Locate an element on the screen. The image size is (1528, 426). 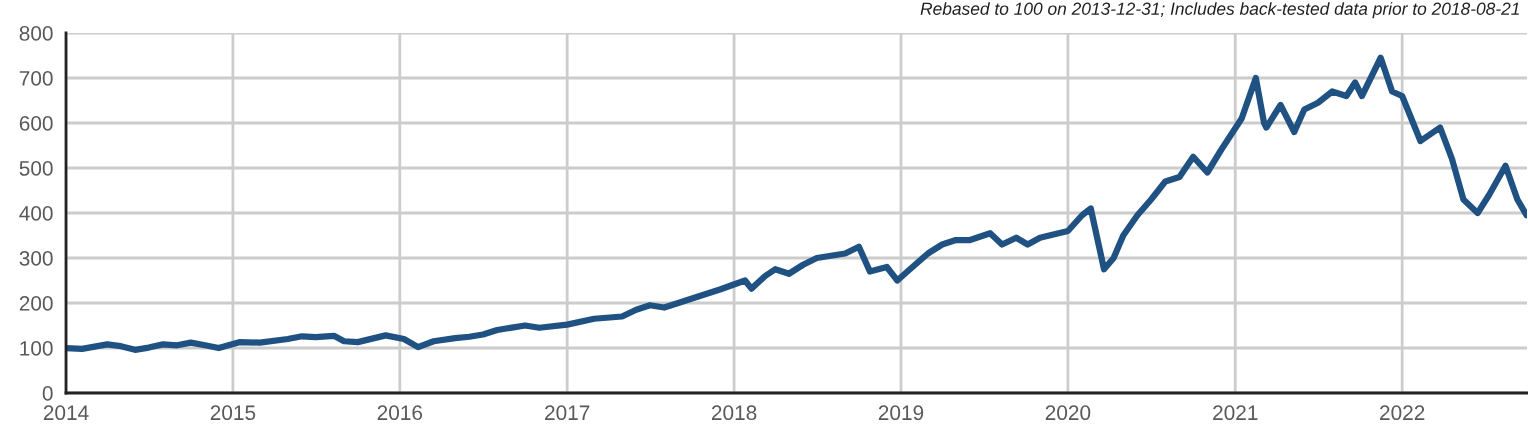
y-tick-label: 800 is located at coordinates (36, 33).